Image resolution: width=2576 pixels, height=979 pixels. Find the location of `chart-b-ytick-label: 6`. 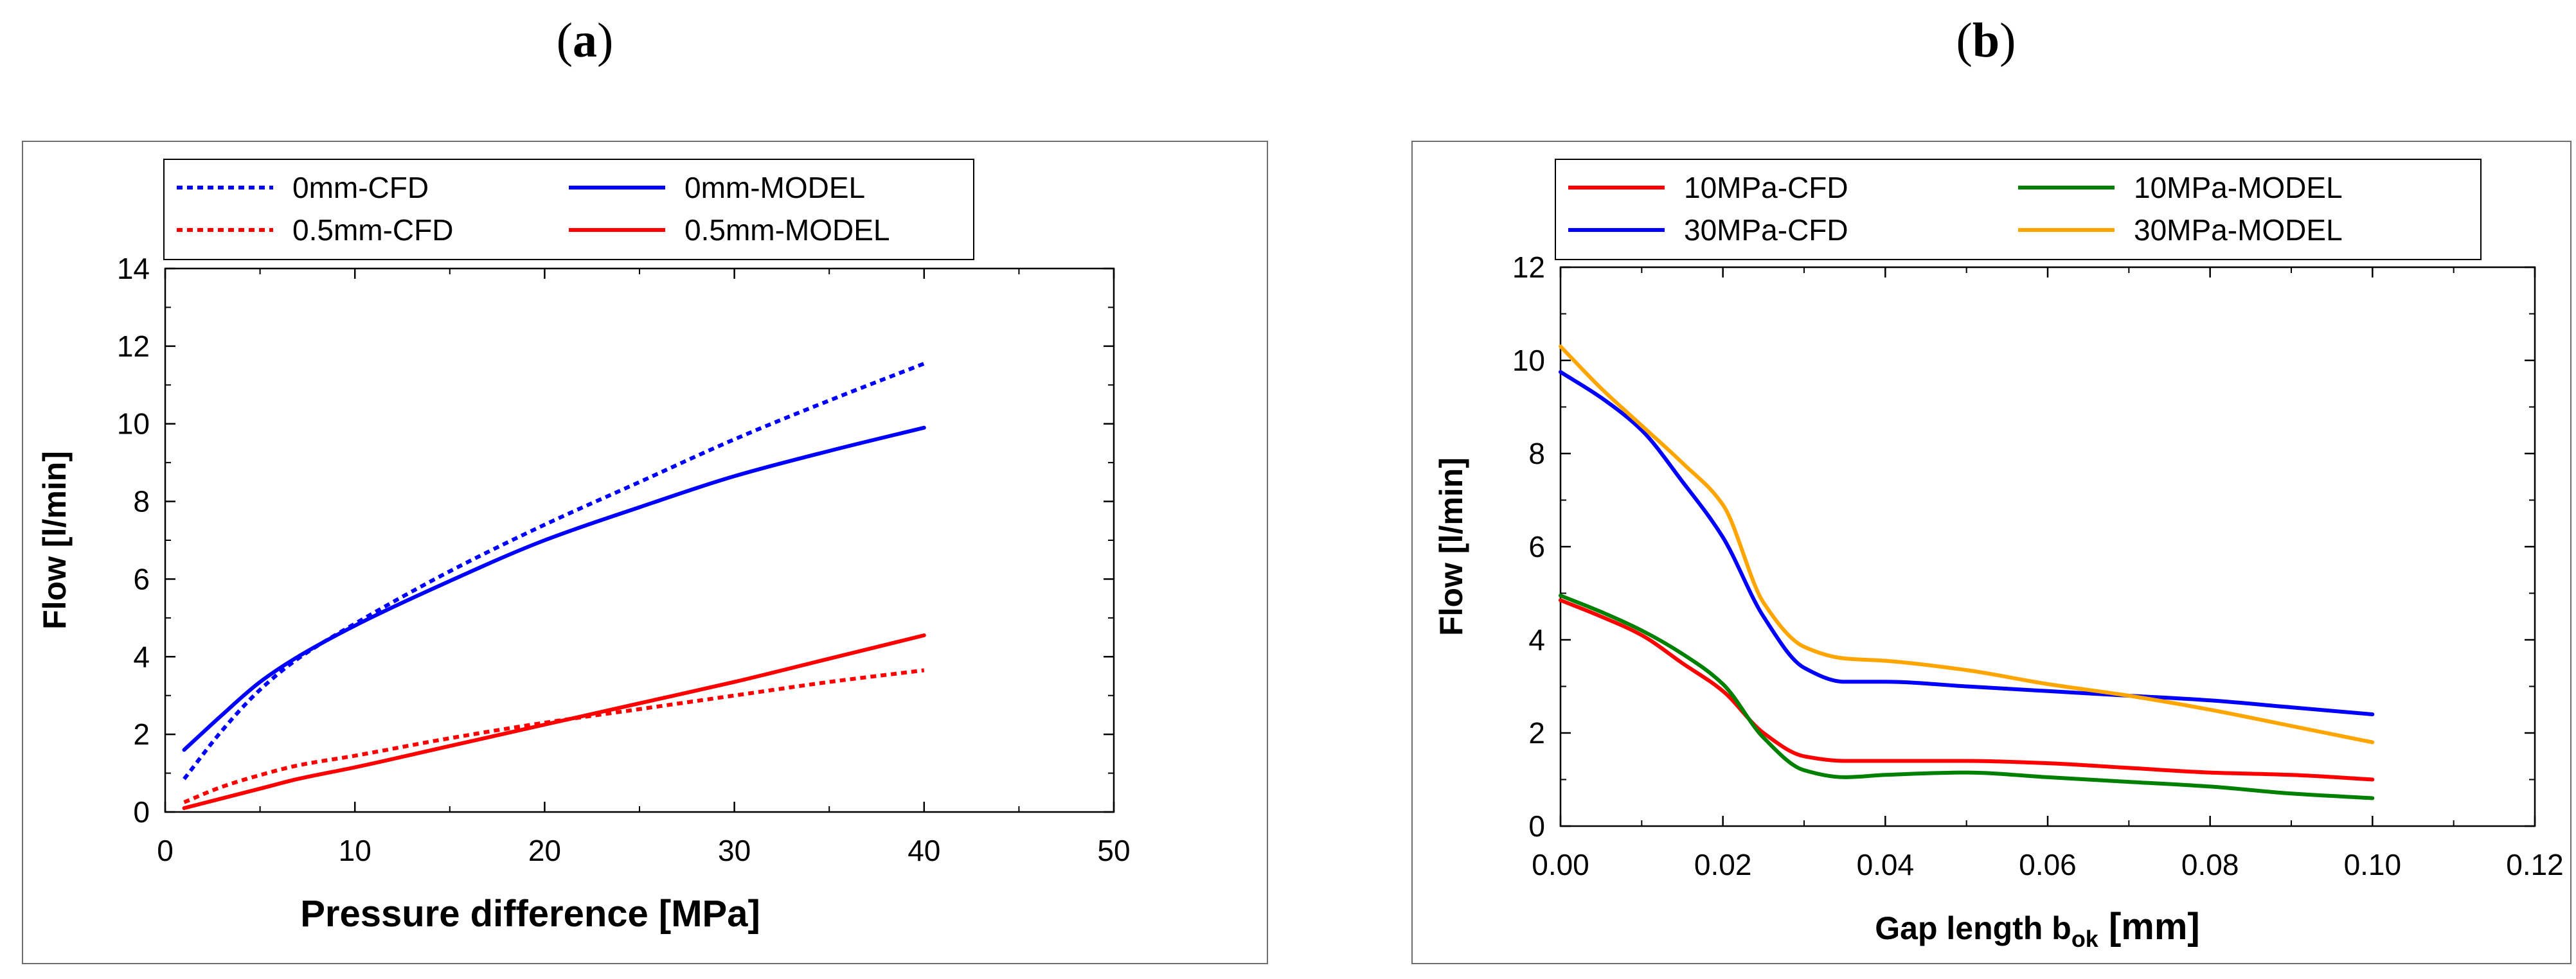

chart-b-ytick-label: 6 is located at coordinates (1536, 546).